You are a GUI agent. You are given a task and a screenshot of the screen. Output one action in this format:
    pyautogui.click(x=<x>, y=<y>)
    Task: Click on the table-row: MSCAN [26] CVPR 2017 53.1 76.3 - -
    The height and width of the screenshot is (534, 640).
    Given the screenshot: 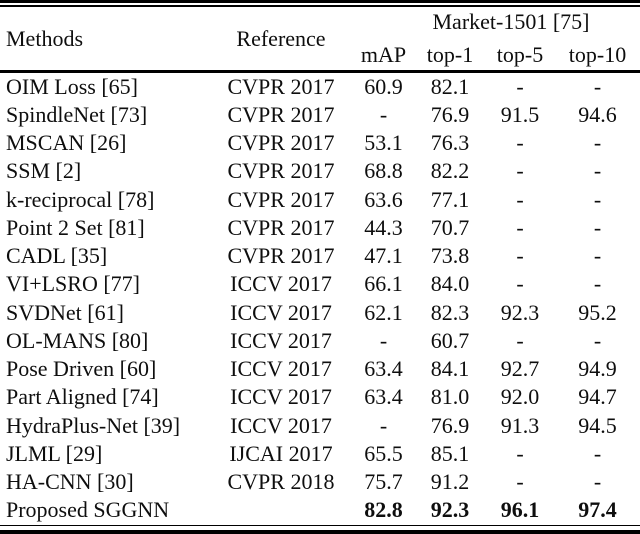 What is the action you would take?
    pyautogui.click(x=320, y=143)
    